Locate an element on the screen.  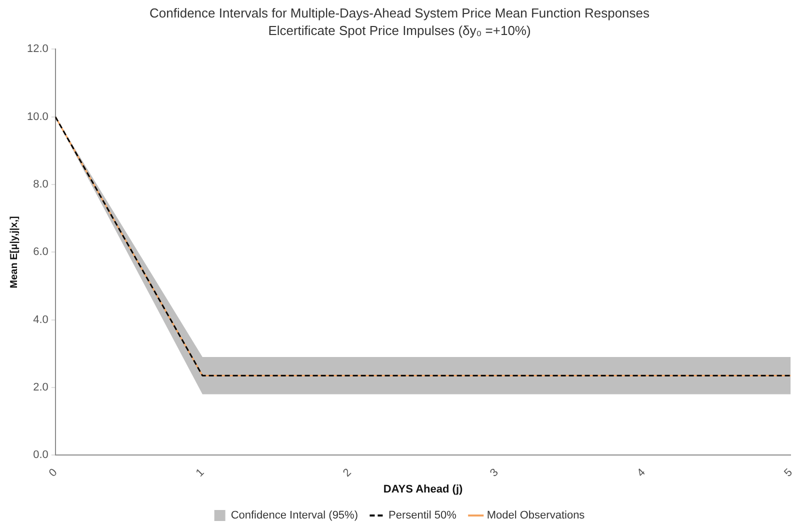
x-tick-label: 0 is located at coordinates (53, 473).